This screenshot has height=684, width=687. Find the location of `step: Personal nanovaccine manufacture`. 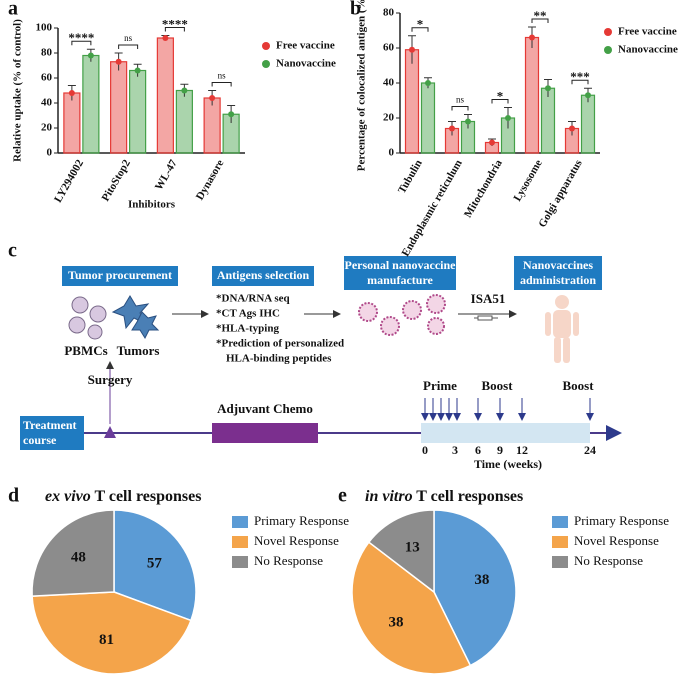

step: Personal nanovaccine manufacture is located at coordinates (400, 272).